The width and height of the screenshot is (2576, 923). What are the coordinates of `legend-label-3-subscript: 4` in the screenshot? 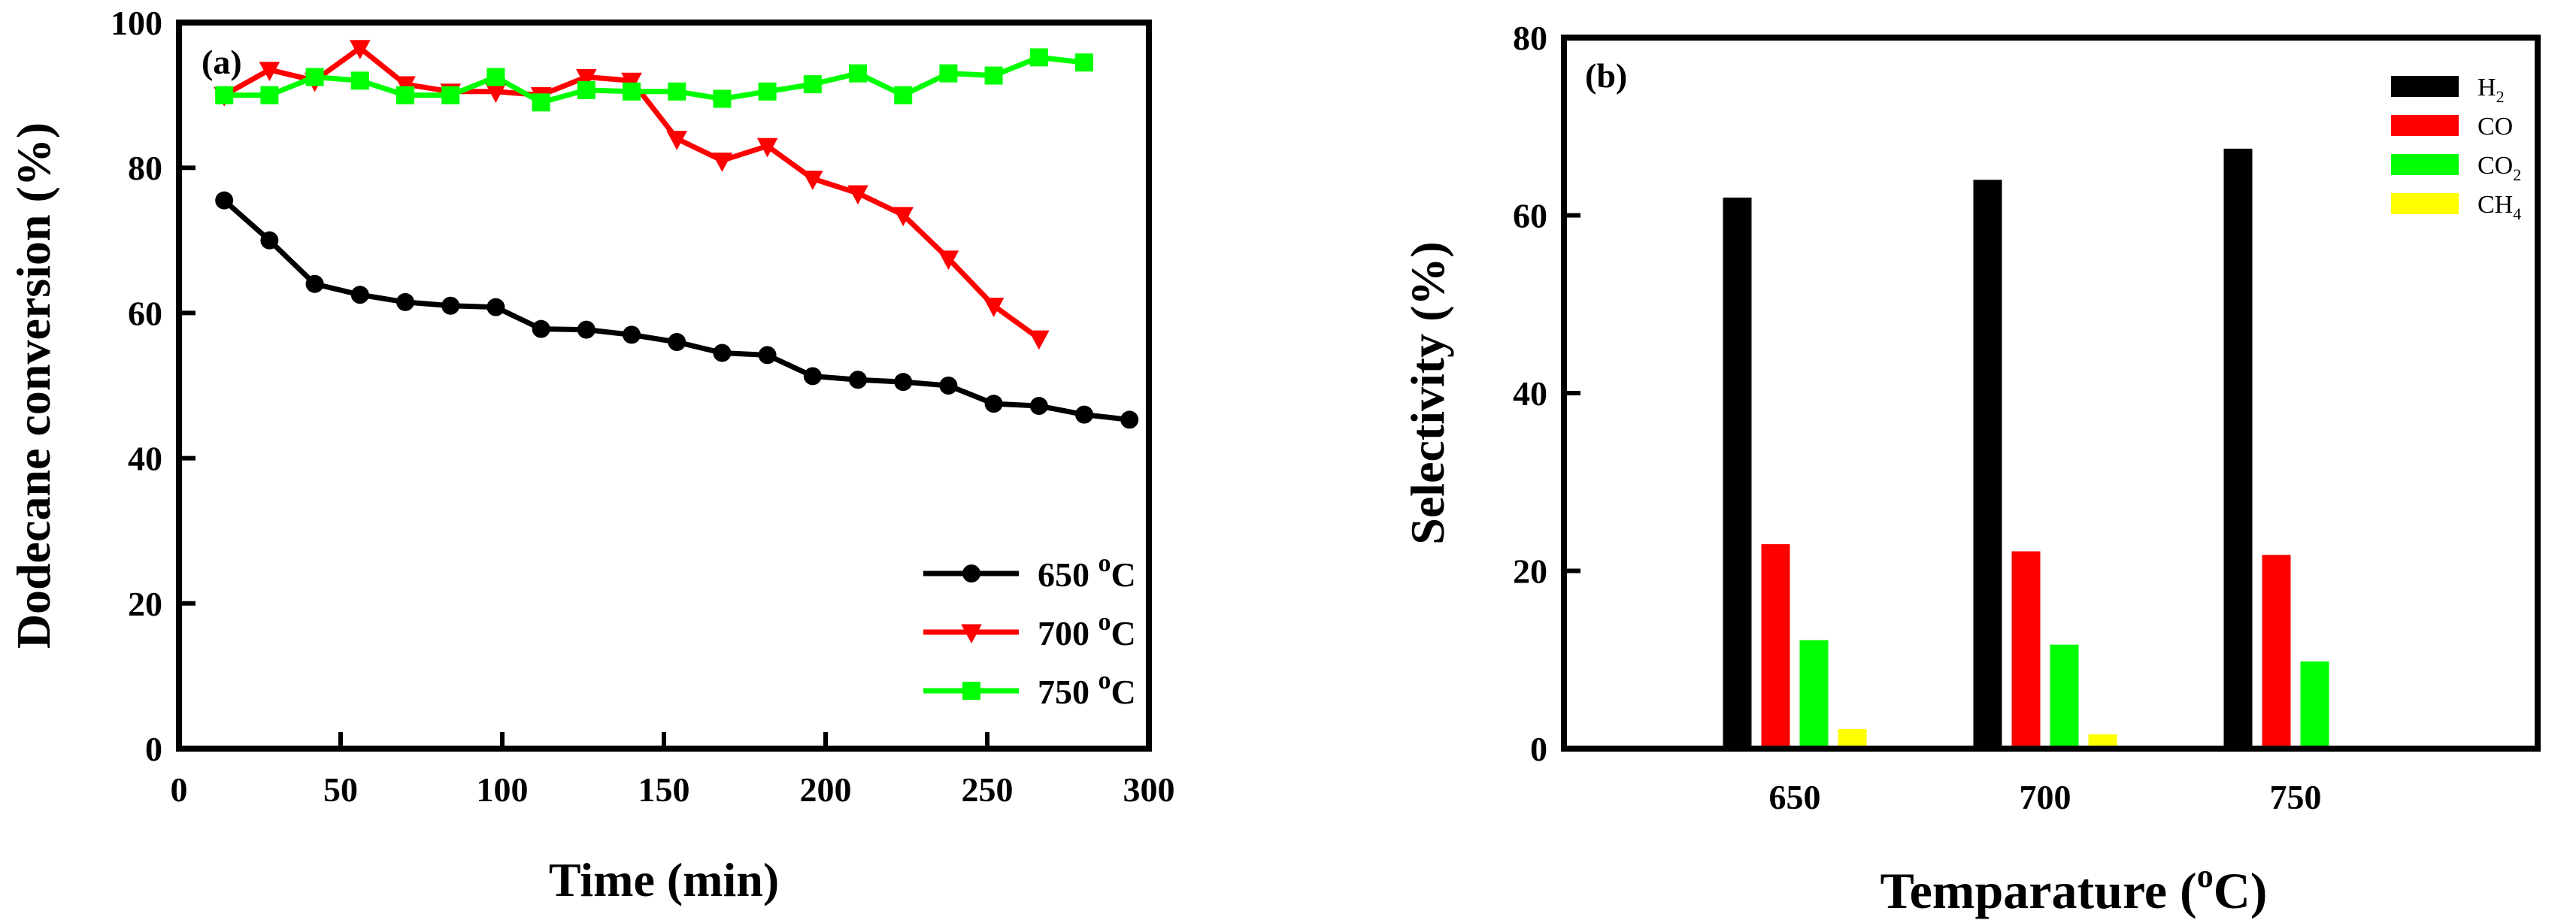 It's located at (2517, 213).